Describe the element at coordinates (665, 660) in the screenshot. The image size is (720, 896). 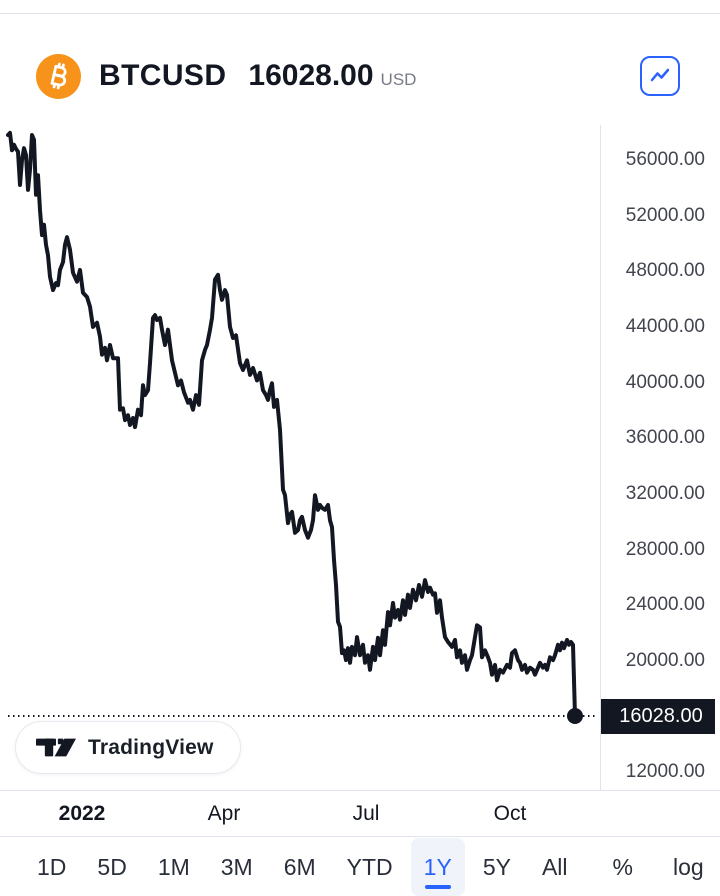
I see `y-axis-label: 20000.00` at that location.